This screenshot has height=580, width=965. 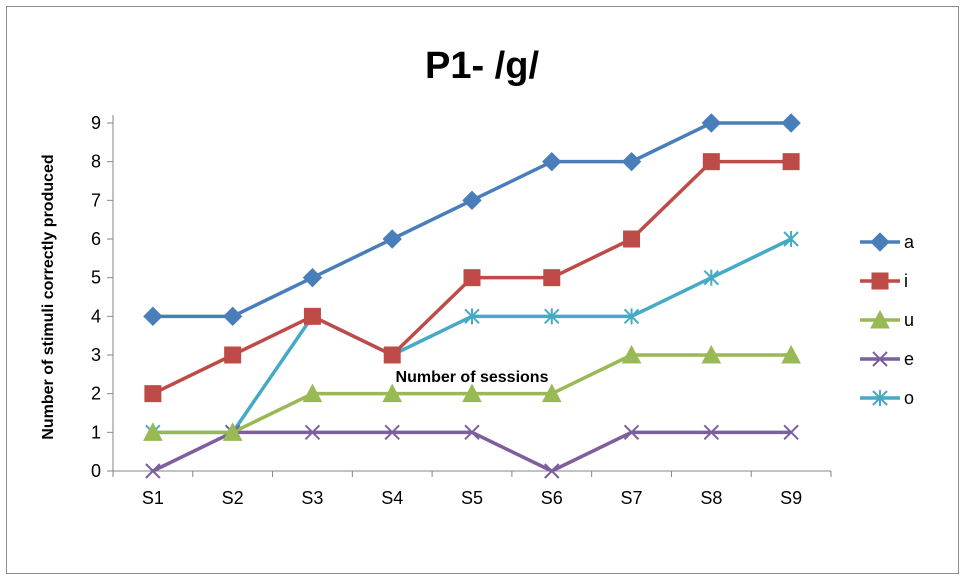 What do you see at coordinates (153, 498) in the screenshot?
I see `x-tick-label: S1` at bounding box center [153, 498].